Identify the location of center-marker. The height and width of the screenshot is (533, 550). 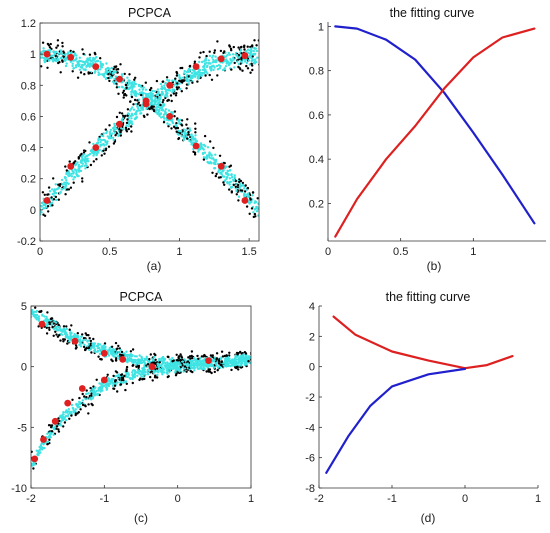
(221, 59).